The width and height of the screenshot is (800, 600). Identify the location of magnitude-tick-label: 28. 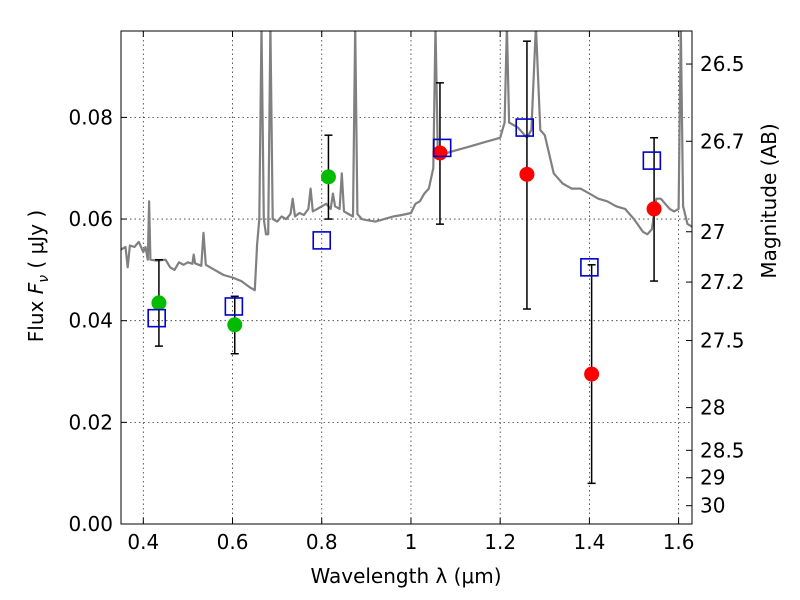
(712, 408).